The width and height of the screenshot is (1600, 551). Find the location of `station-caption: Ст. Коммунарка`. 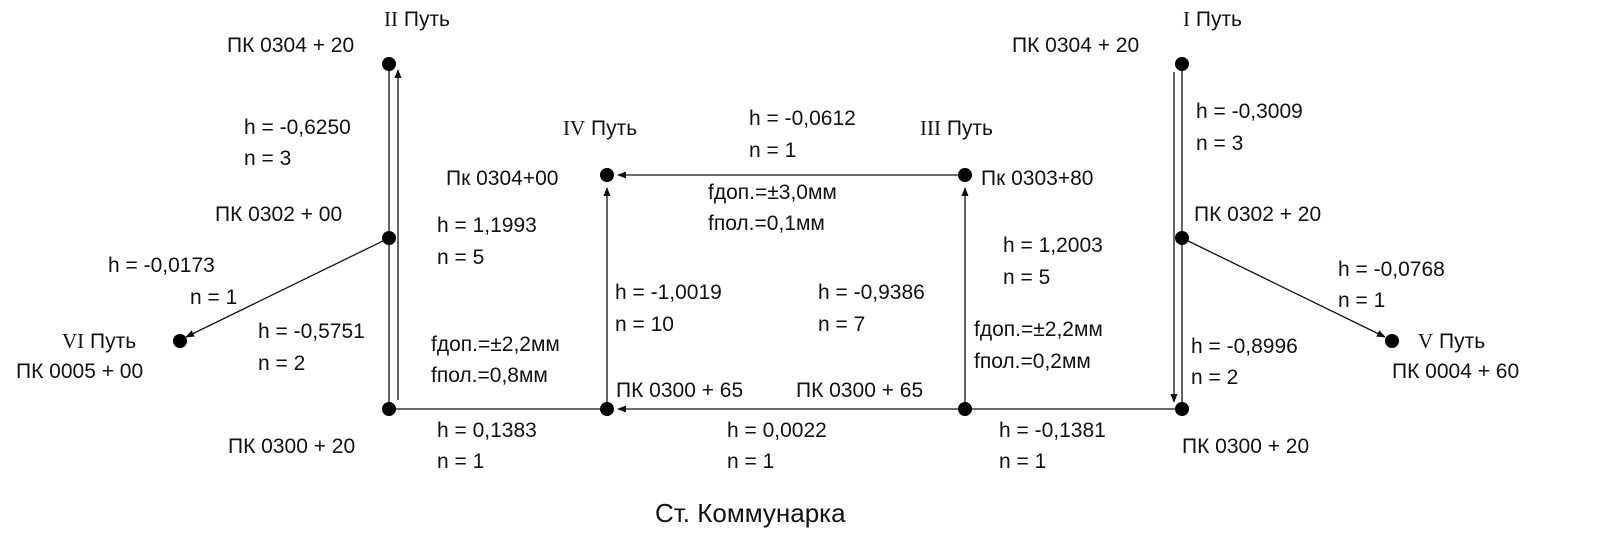

station-caption: Ст. Коммунарка is located at coordinates (750, 513).